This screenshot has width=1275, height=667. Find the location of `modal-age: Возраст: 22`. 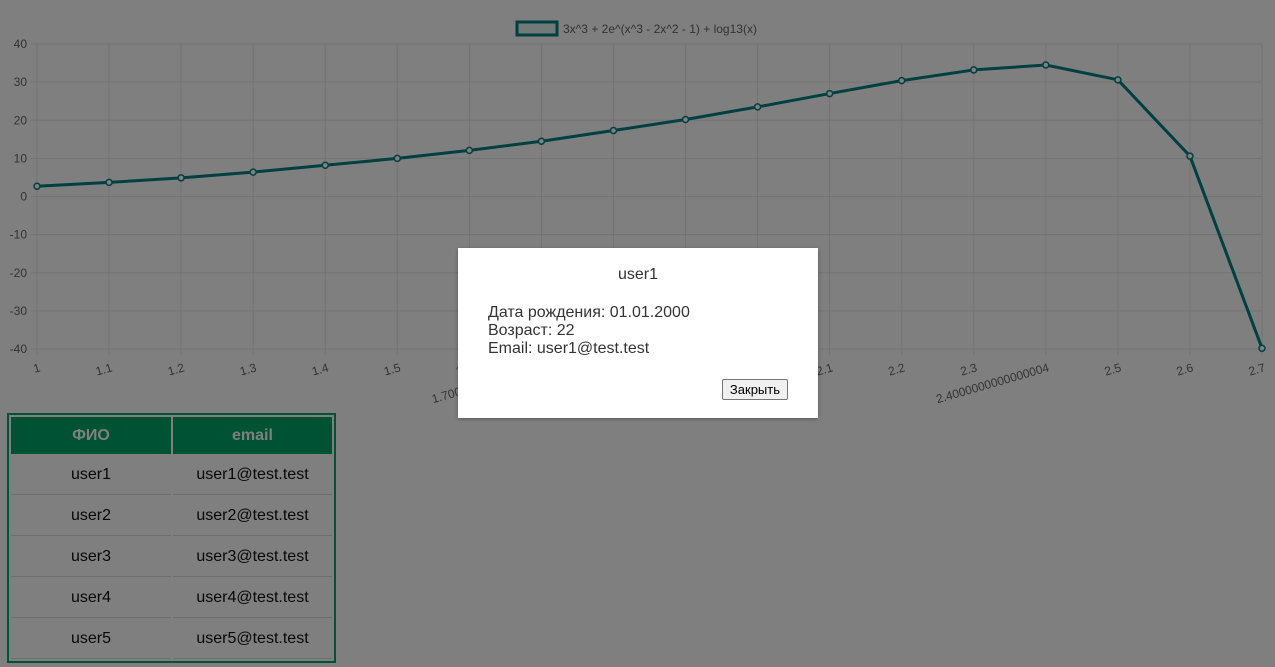

modal-age: Возраст: 22 is located at coordinates (531, 330).